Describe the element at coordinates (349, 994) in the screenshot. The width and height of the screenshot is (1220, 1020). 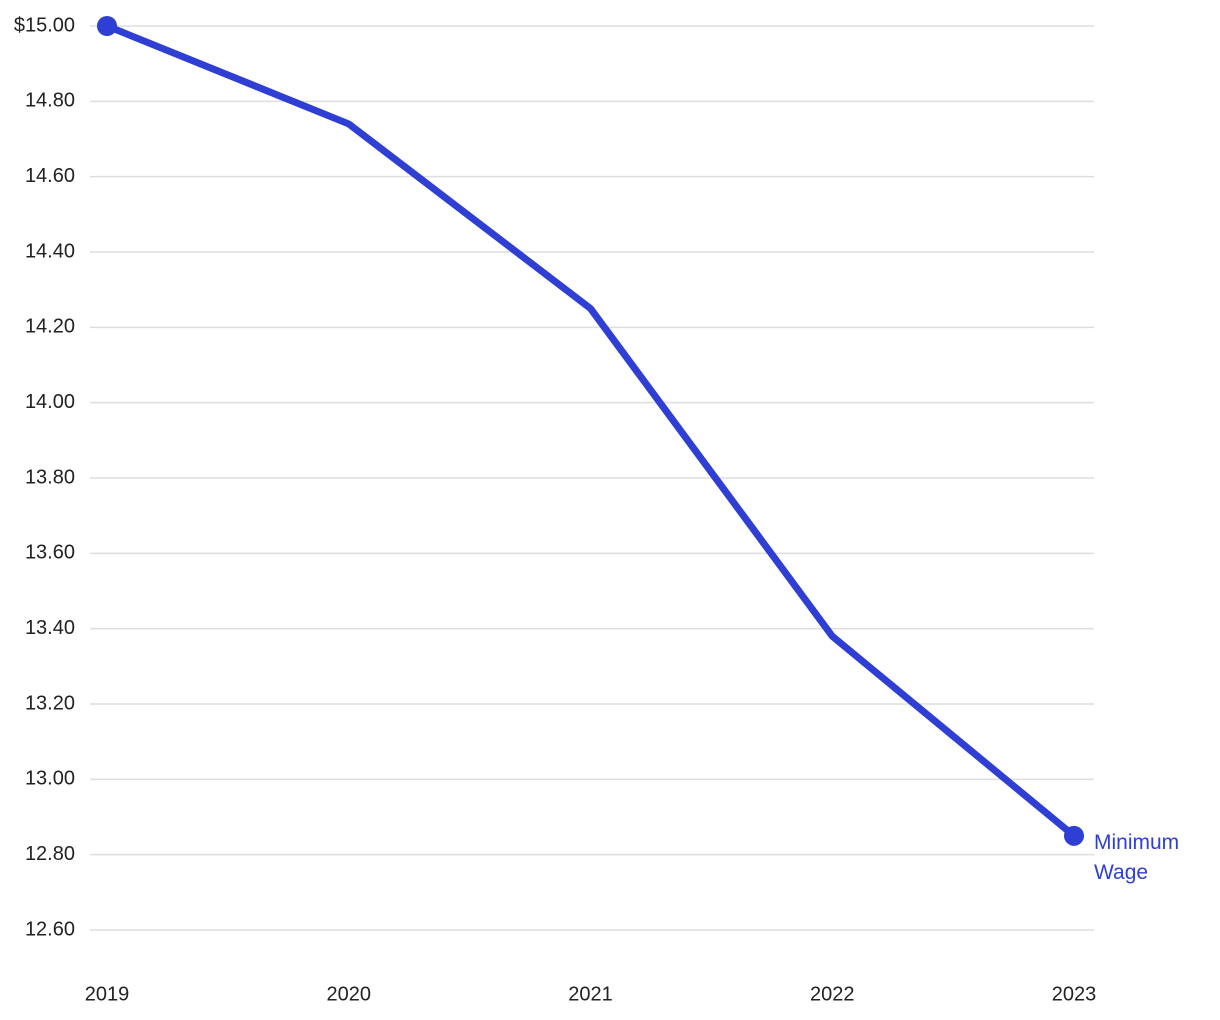
I see `x-tick-label: 2020` at that location.